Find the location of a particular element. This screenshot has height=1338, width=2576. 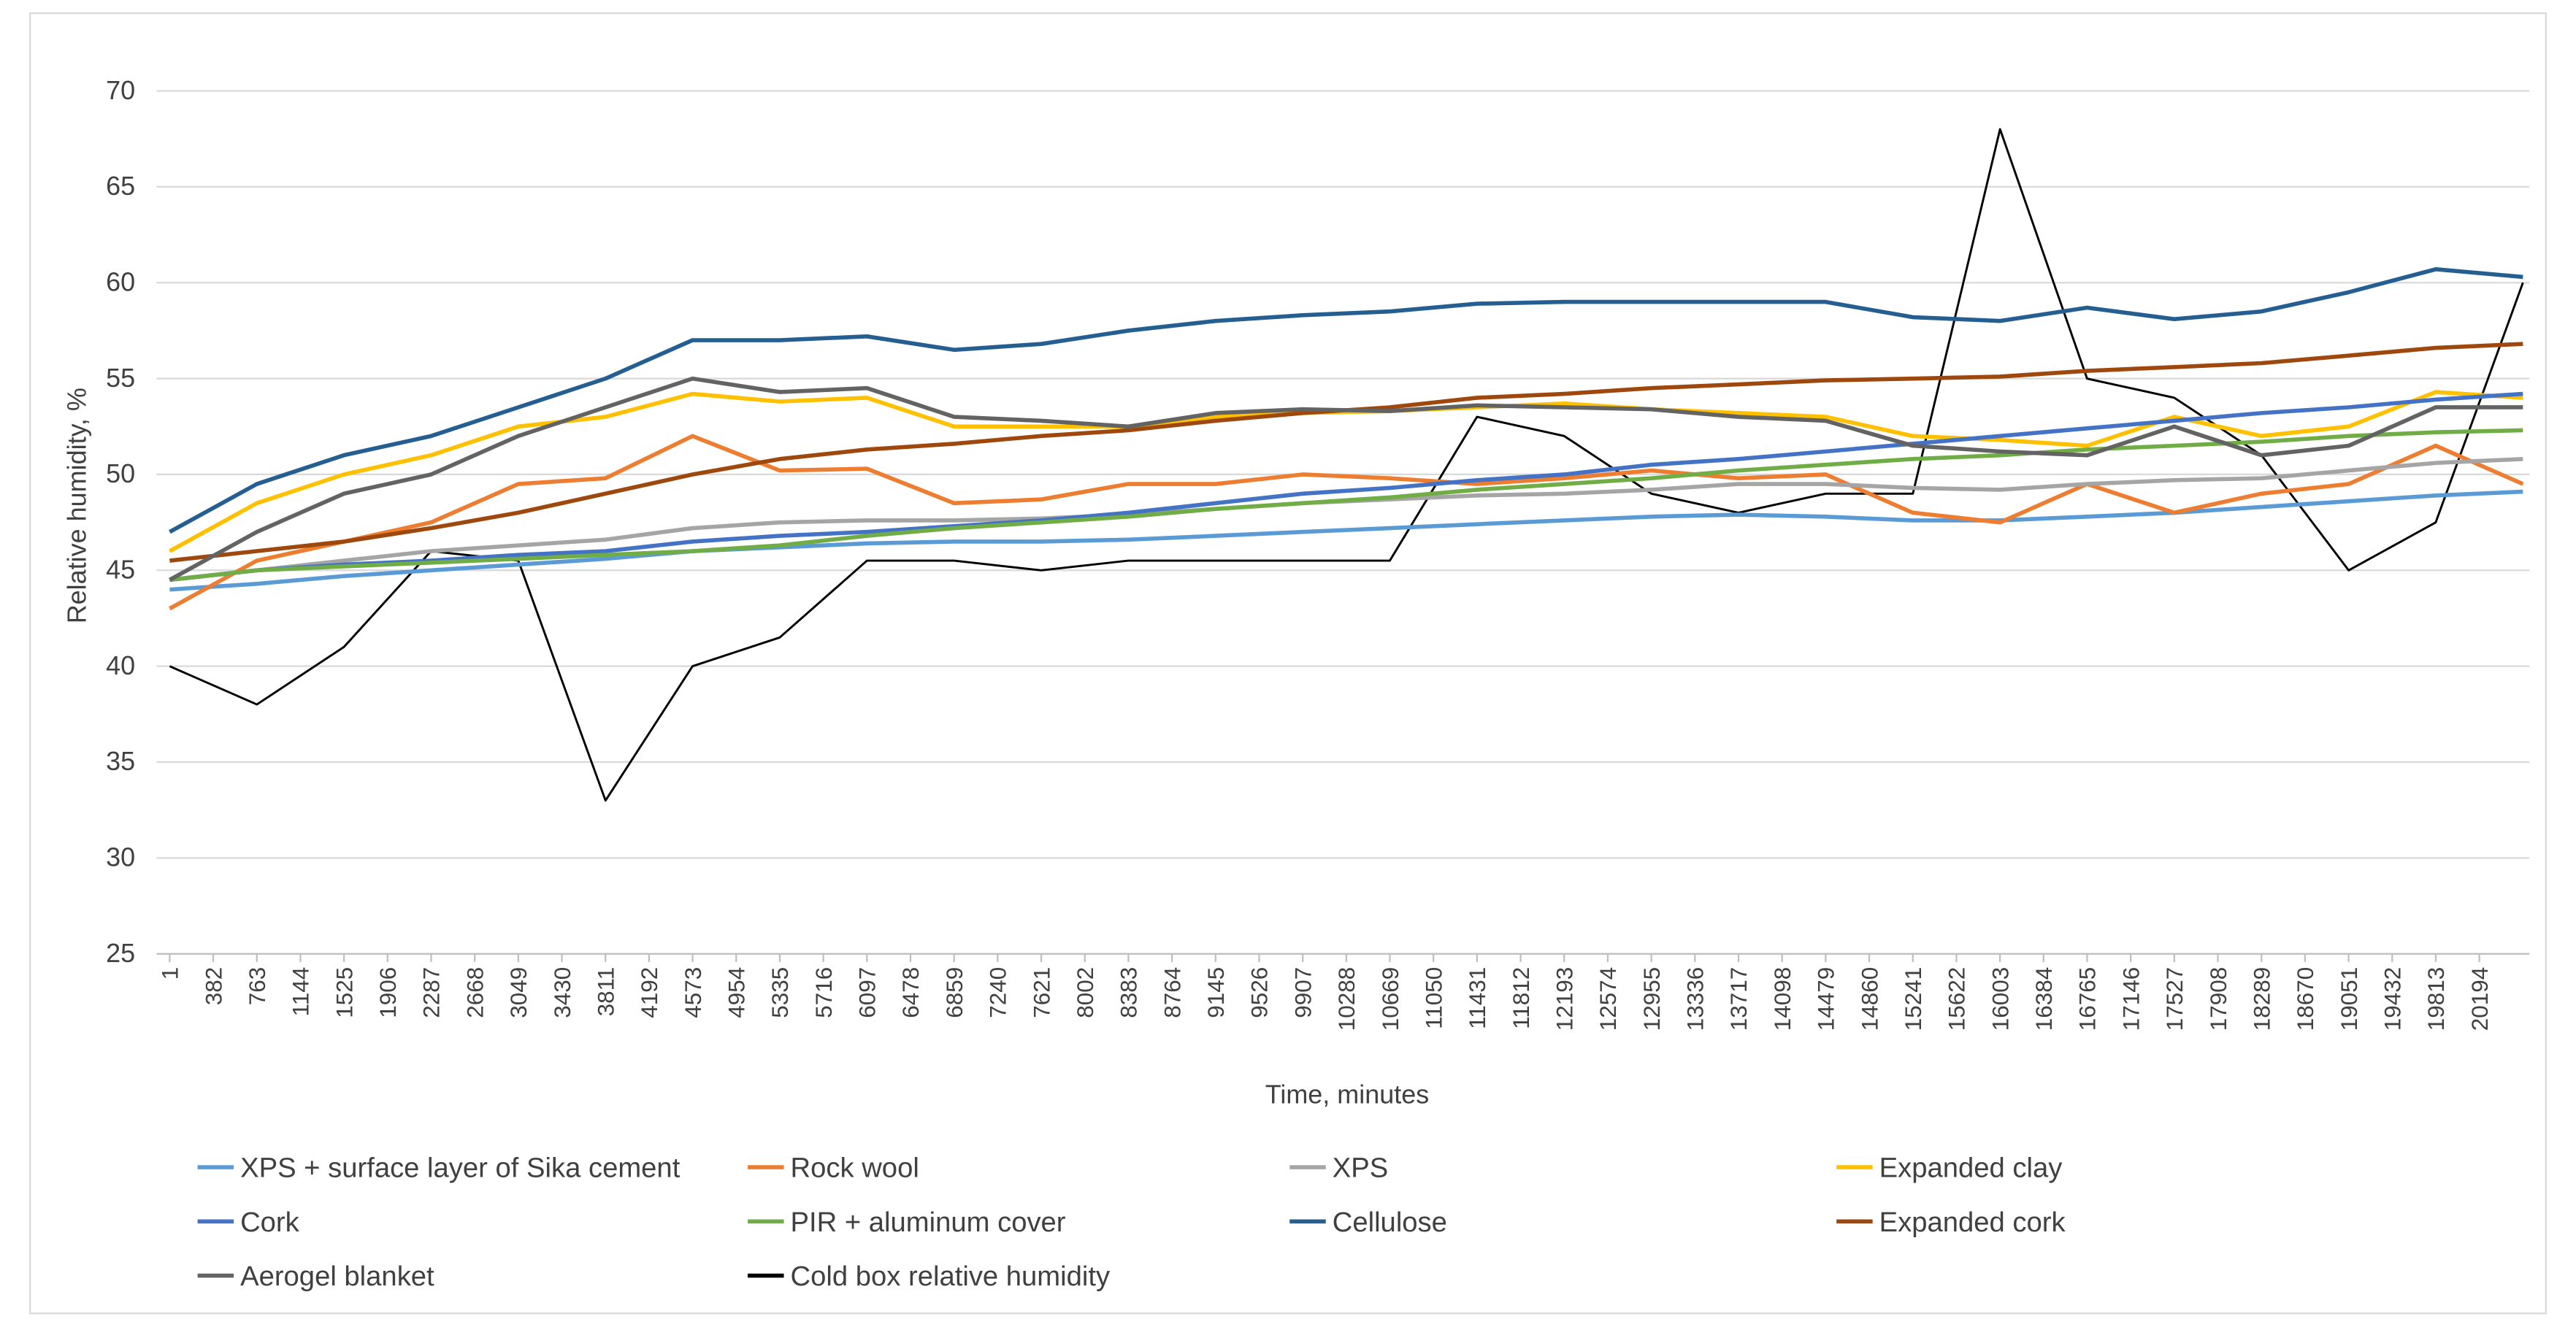

x-tick-label: 15241 is located at coordinates (1913, 999).